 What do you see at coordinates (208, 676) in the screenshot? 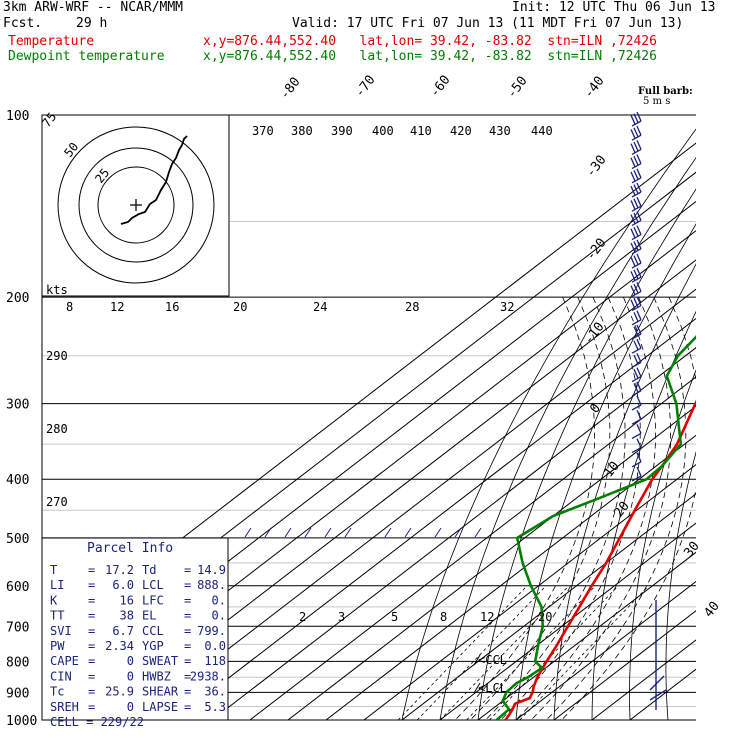
I see `parcel-value: 2938.` at bounding box center [208, 676].